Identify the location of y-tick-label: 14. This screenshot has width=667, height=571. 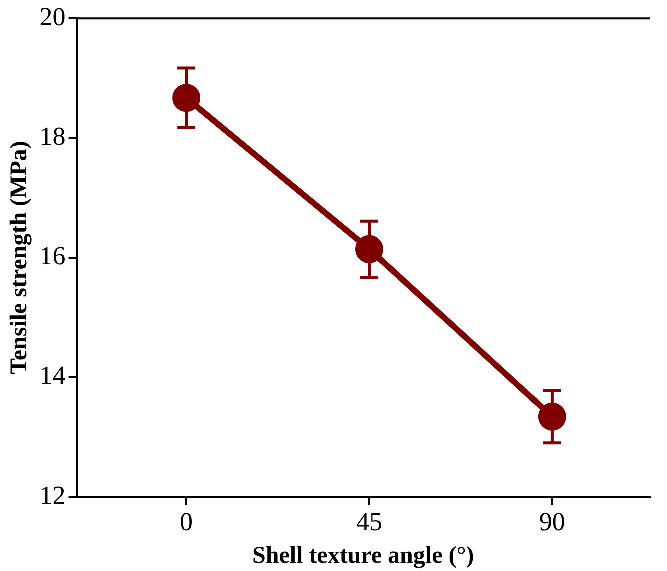
(53, 375).